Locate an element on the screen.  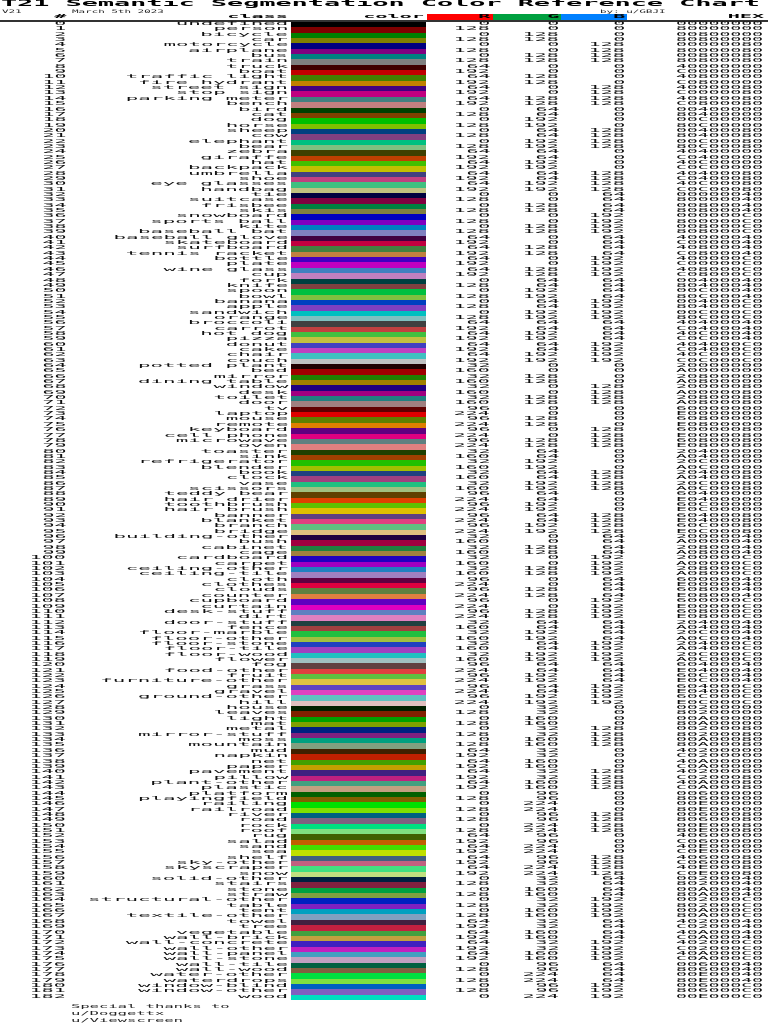
row-id: 161 is located at coordinates (47, 884).